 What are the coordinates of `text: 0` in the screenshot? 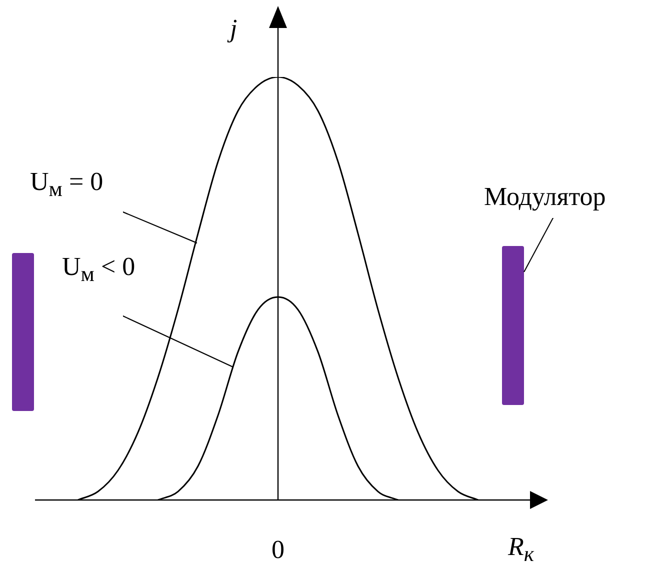 It's located at (278, 550).